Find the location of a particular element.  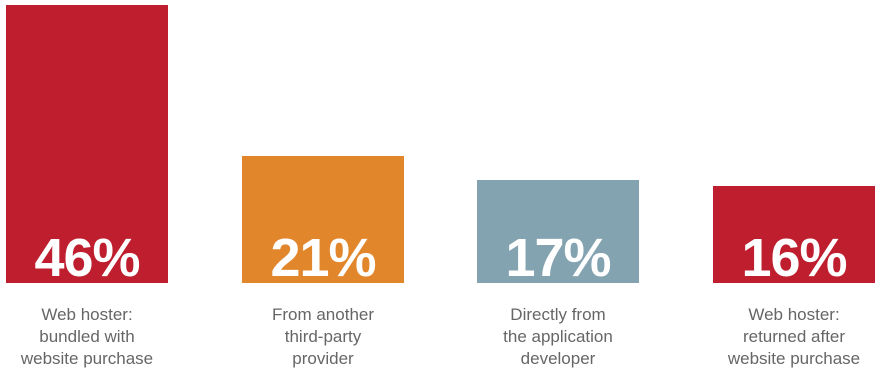

category-label: From another third-party provider is located at coordinates (323, 336).